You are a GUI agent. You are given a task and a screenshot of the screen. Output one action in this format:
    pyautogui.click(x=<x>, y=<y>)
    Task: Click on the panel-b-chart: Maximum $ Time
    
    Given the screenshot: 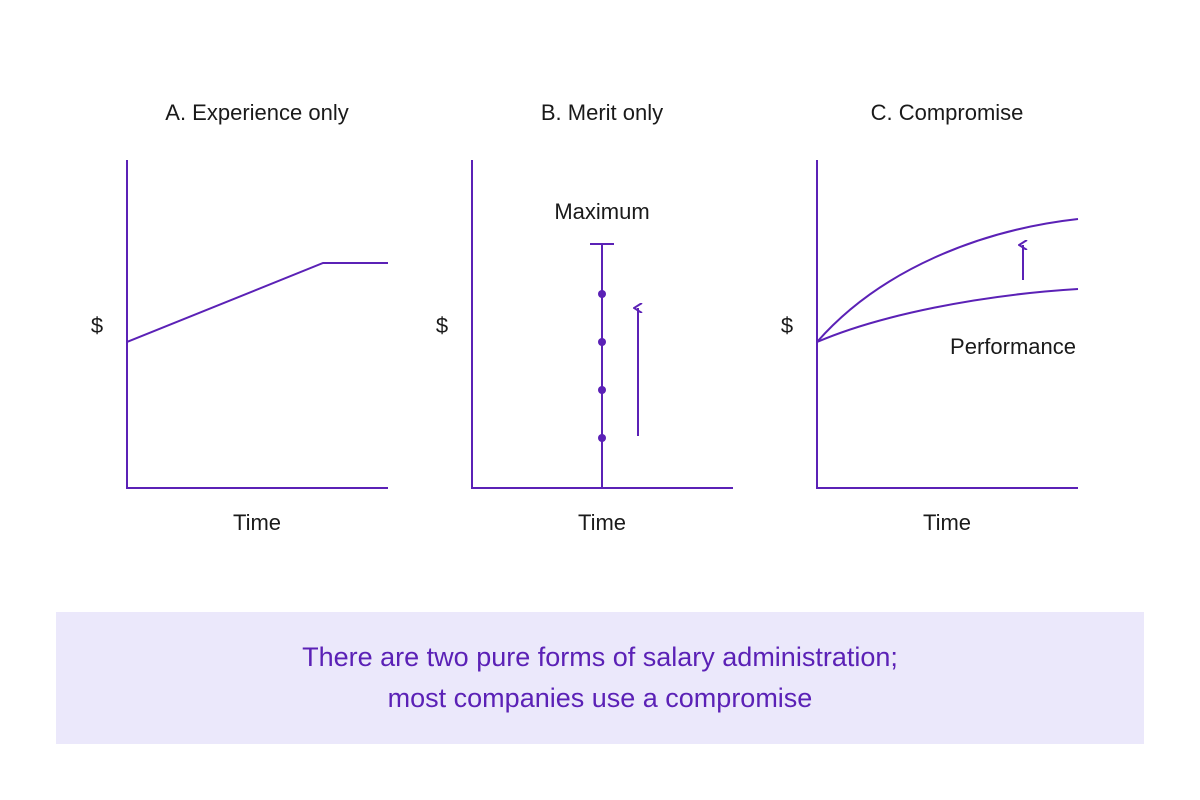 What is the action you would take?
    pyautogui.click(x=584, y=347)
    